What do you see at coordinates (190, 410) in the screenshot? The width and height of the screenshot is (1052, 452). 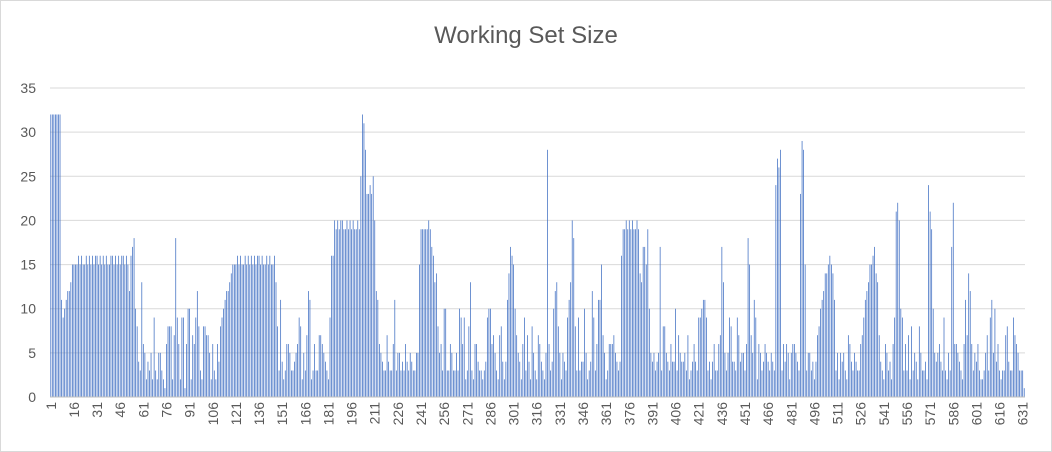 I see `x-tick-label: 91` at bounding box center [190, 410].